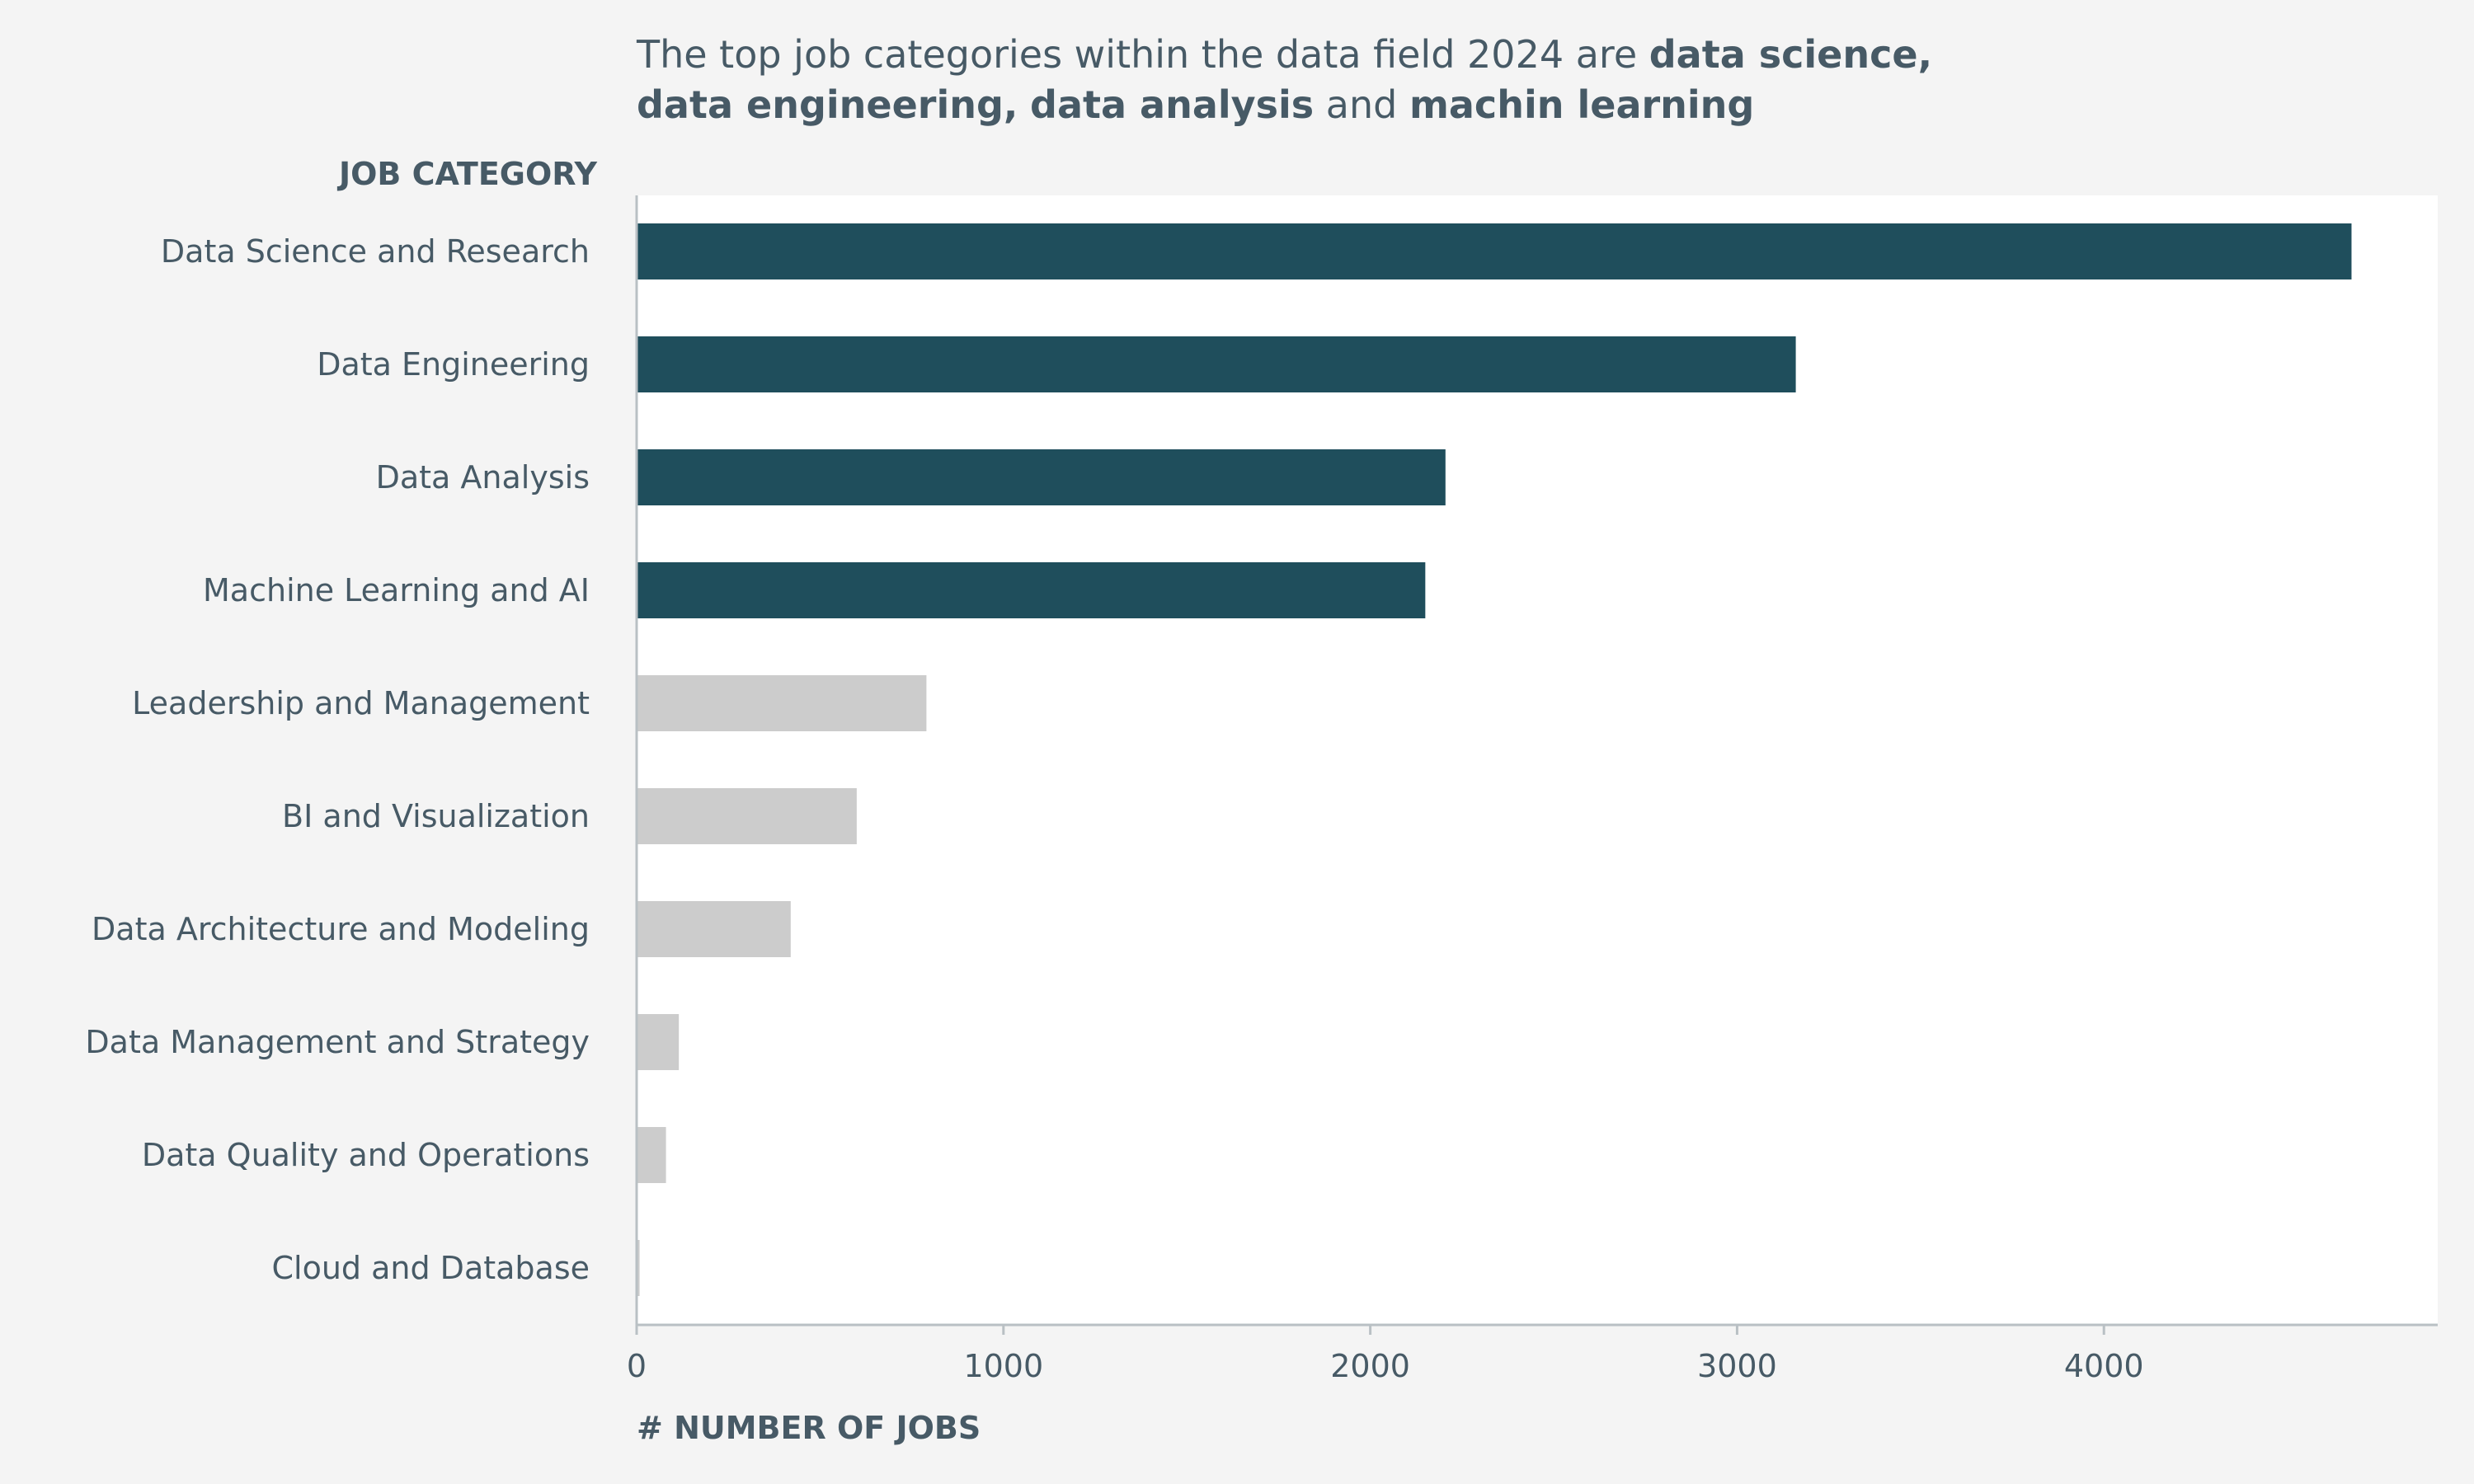 The width and height of the screenshot is (2474, 1484). Describe the element at coordinates (658, 1042) in the screenshot. I see `bar-data-management-and-strategy` at that location.